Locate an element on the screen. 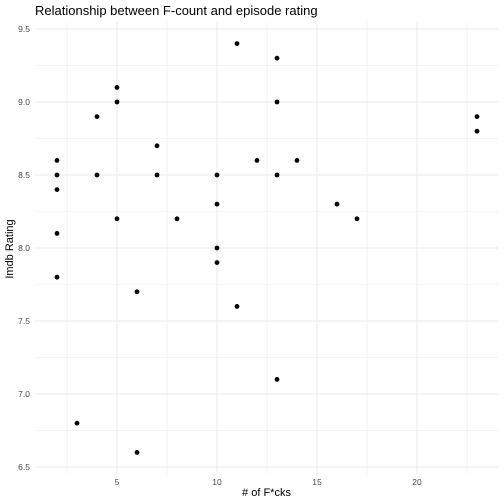 This screenshot has width=504, height=504. x-tick-label: 10 is located at coordinates (217, 482).